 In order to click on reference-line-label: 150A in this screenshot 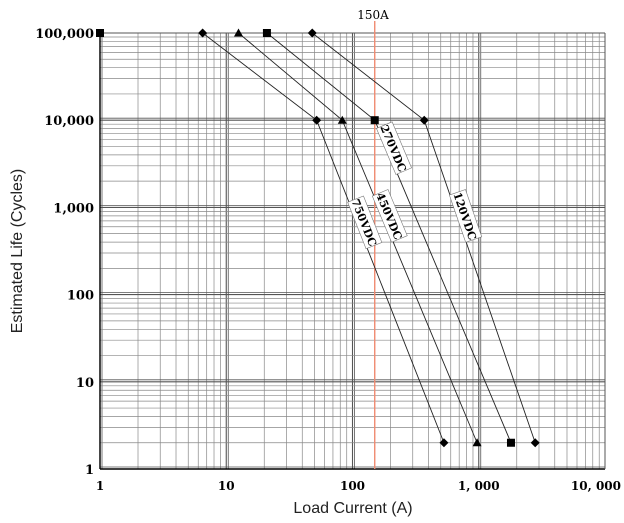, I will do `click(373, 15)`.